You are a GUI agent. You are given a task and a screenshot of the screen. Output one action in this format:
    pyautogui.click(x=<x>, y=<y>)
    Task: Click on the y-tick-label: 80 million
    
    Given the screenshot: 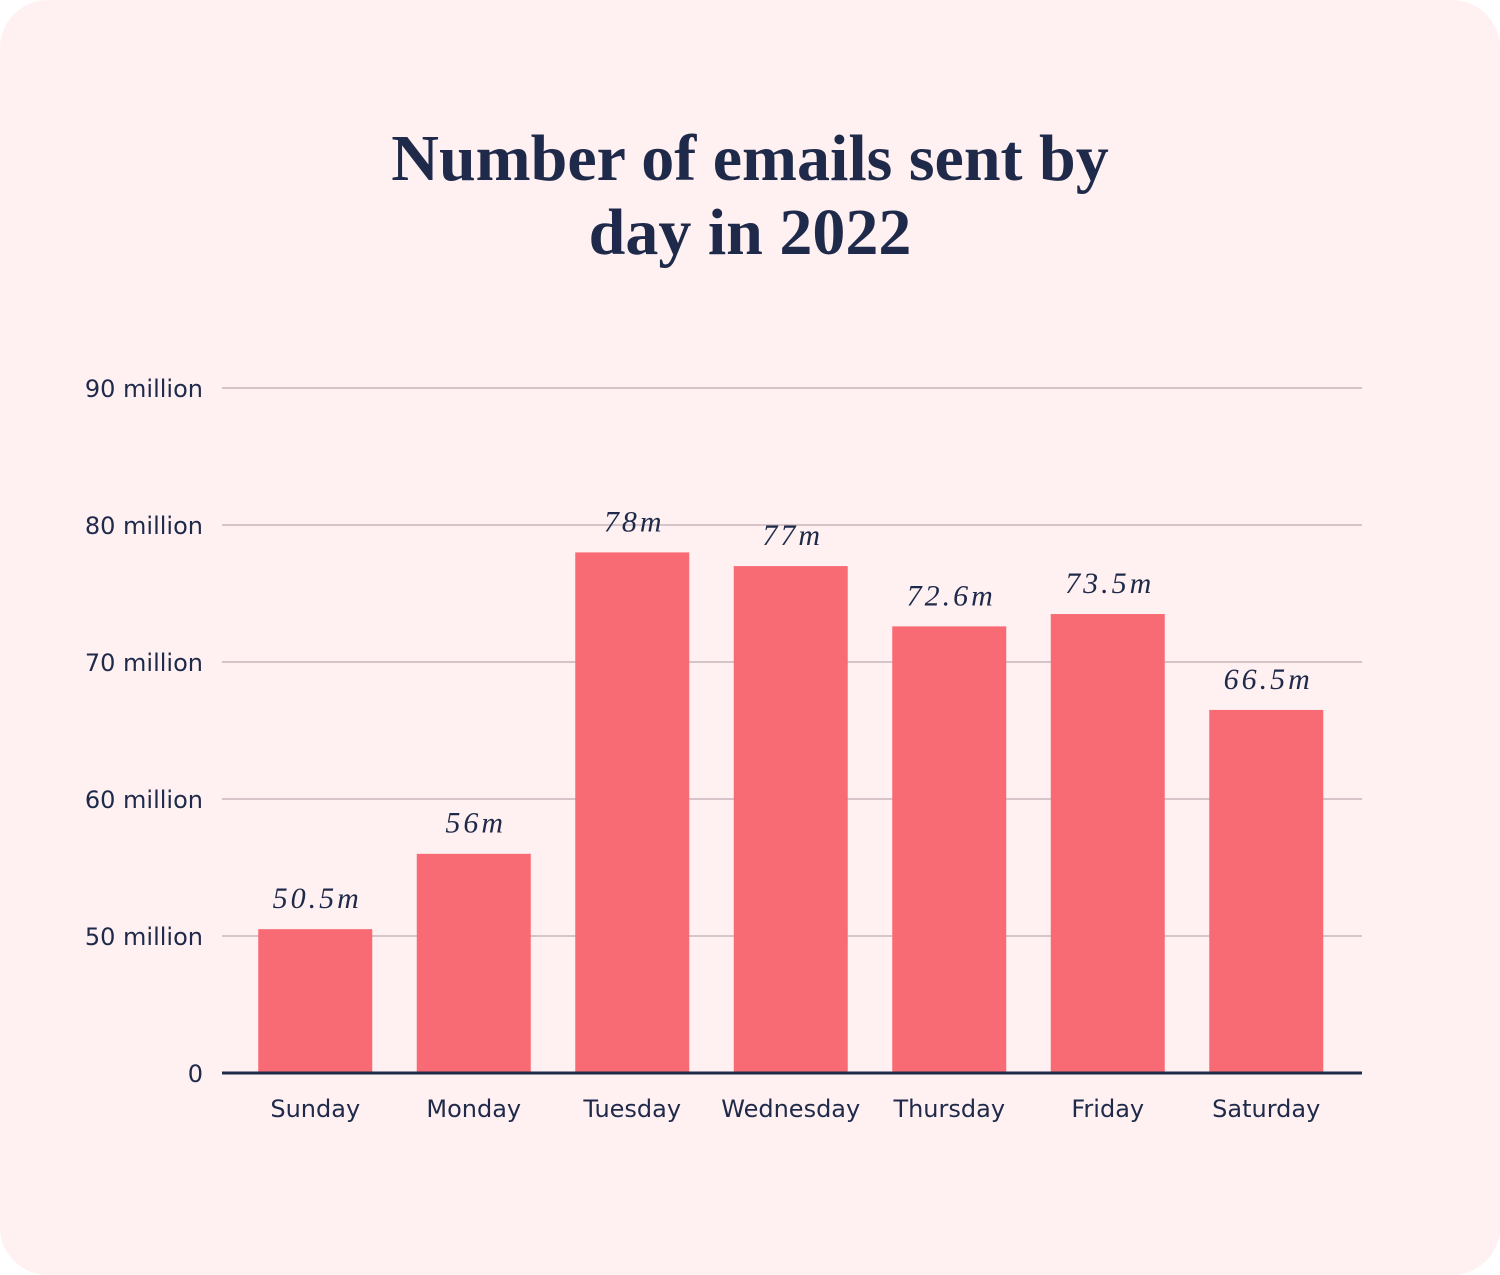 What is the action you would take?
    pyautogui.click(x=144, y=526)
    